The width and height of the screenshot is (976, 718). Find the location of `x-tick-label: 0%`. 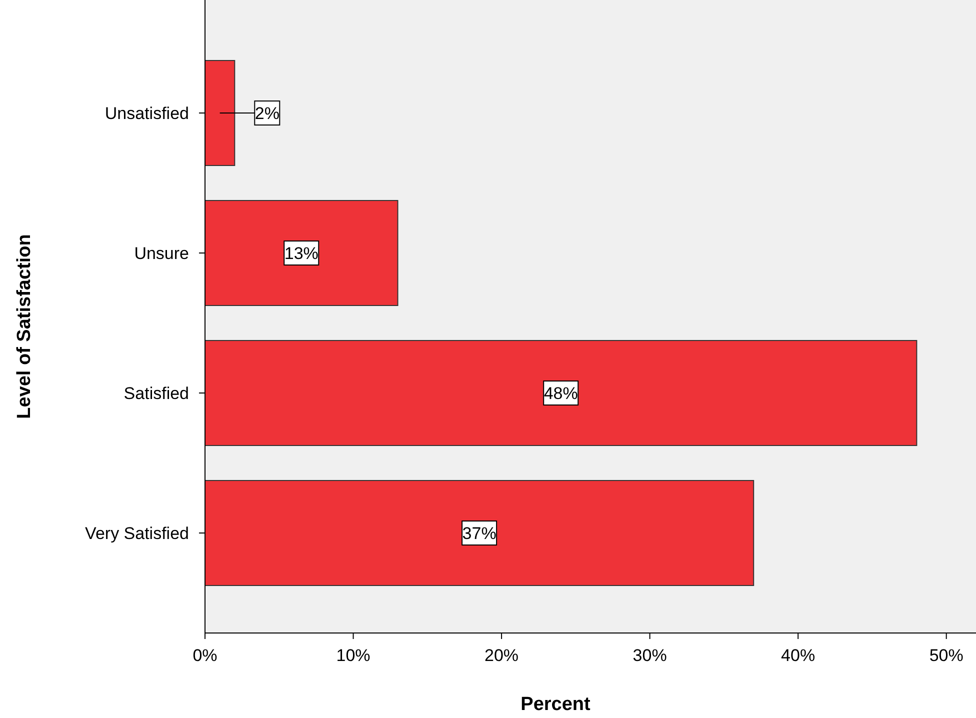

x-tick-label: 0% is located at coordinates (205, 655).